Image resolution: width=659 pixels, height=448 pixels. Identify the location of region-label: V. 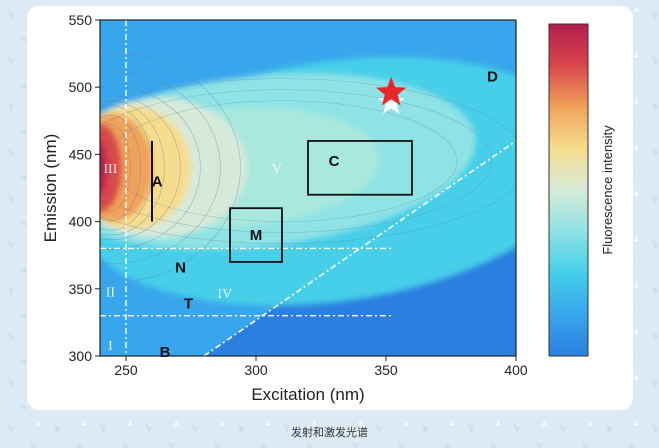
(277, 169).